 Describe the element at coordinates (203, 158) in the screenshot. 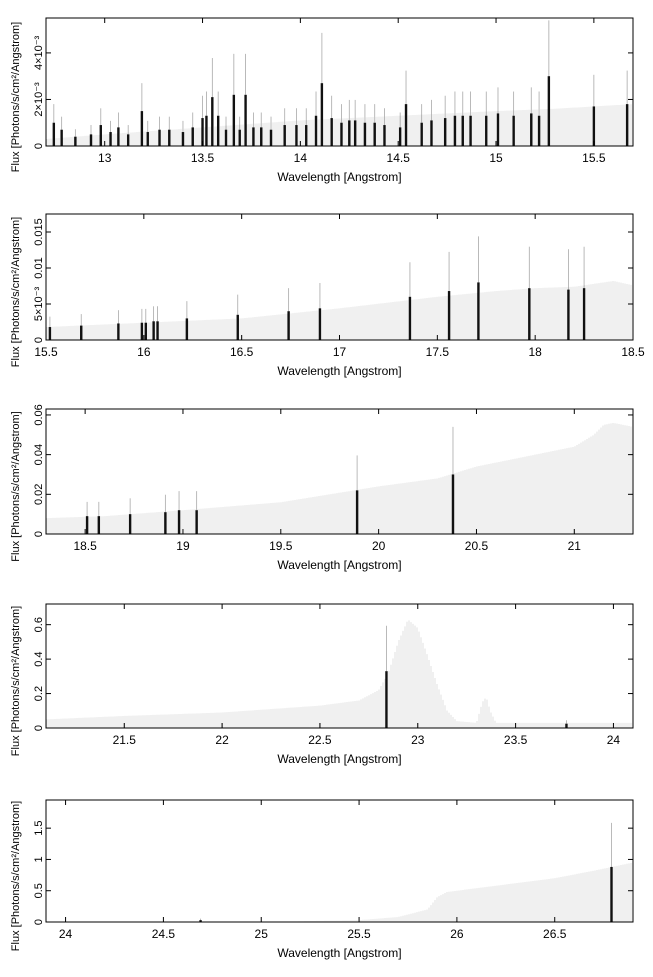

I see `x-tick-label: 13.5` at that location.